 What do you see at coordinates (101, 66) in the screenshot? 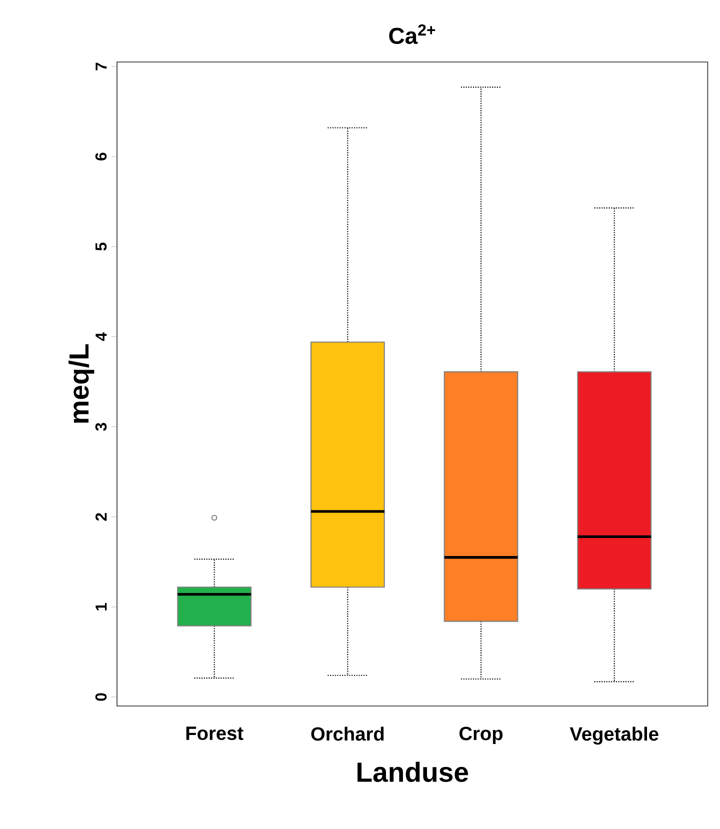
I see `y-tick-label: 7` at bounding box center [101, 66].